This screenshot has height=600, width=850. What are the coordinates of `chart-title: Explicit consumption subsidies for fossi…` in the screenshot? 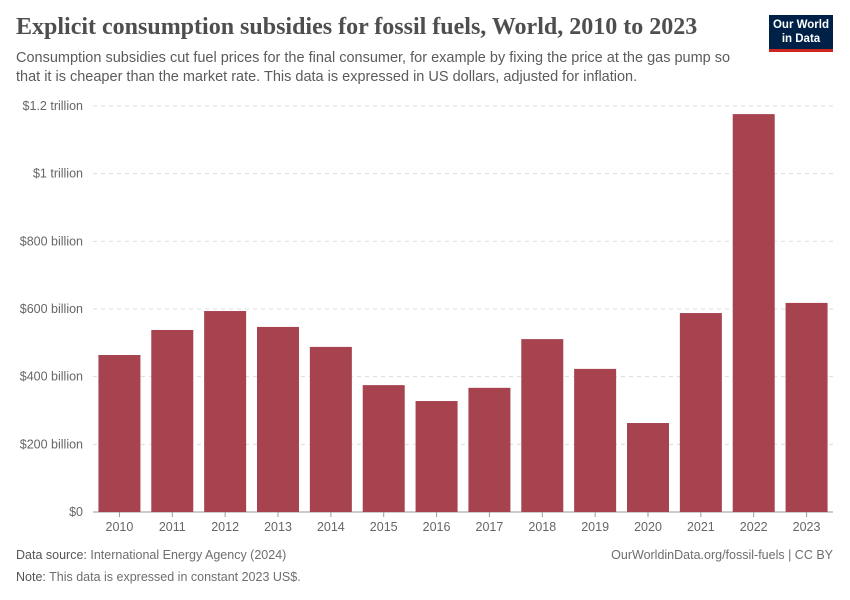 It's located at (357, 27).